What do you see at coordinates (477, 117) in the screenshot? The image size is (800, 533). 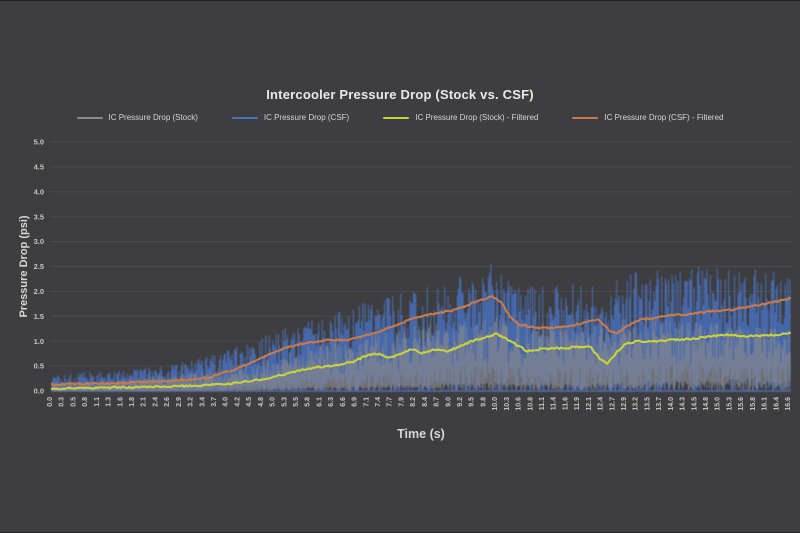 I see `legend-label: IC Pressure Drop (Stock) - Filtered` at bounding box center [477, 117].